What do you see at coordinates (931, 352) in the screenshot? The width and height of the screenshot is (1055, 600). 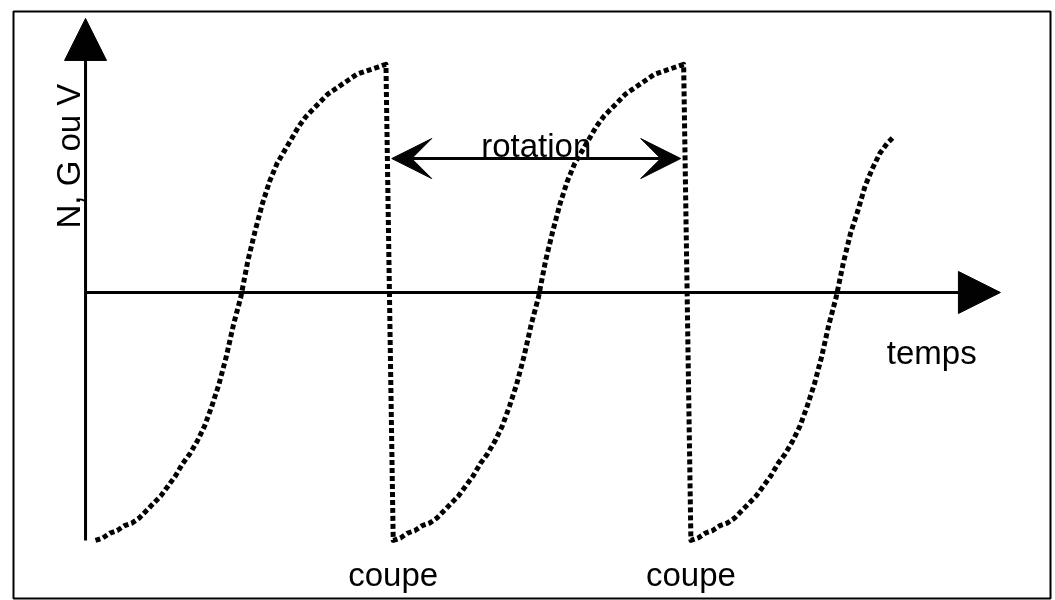 I see `x-axis-title: temps` at bounding box center [931, 352].